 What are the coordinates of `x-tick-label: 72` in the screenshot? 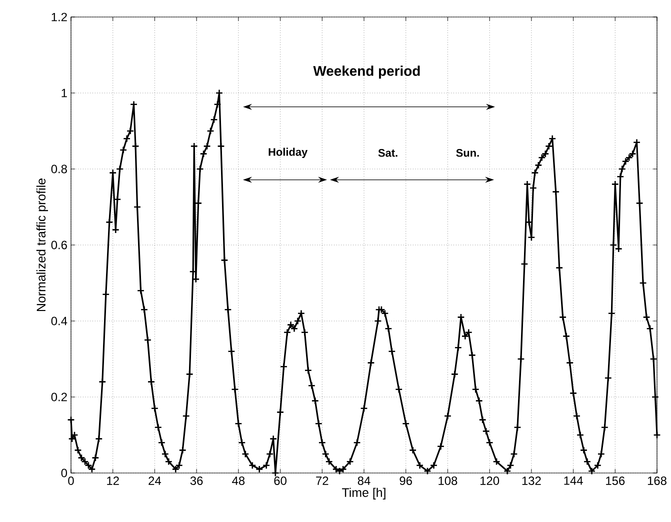 It's located at (322, 480).